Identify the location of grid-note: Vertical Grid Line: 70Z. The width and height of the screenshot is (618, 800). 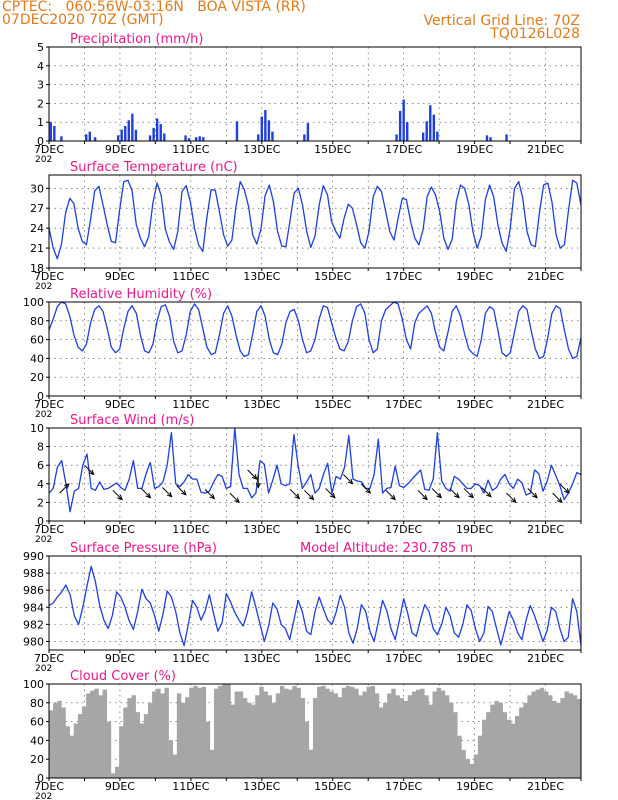
(501, 21).